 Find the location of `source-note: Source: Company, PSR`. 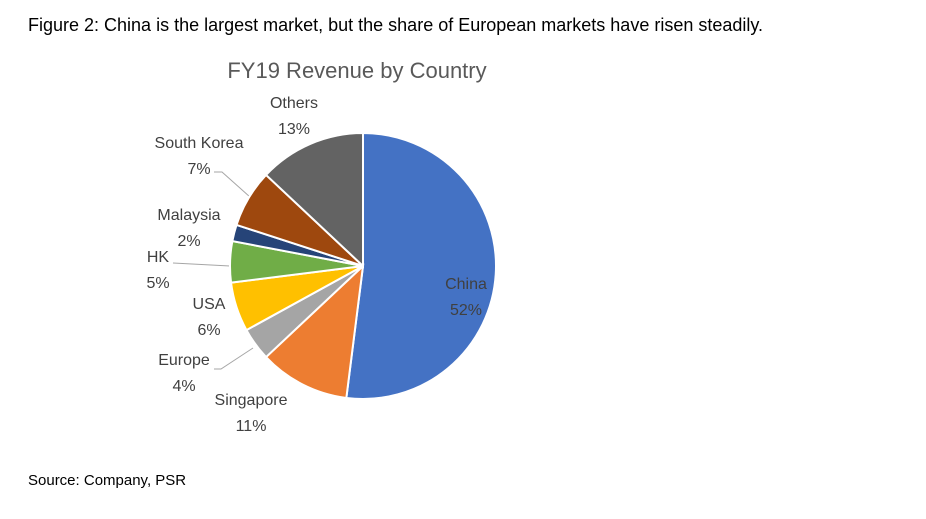

source-note: Source: Company, PSR is located at coordinates (107, 480).